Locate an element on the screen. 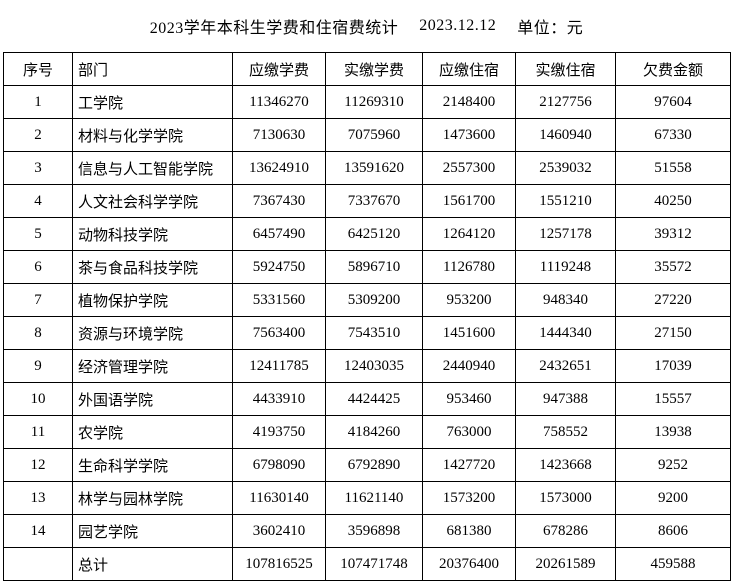 The height and width of the screenshot is (583, 733). cell-amount-owed: 8606 is located at coordinates (673, 531).